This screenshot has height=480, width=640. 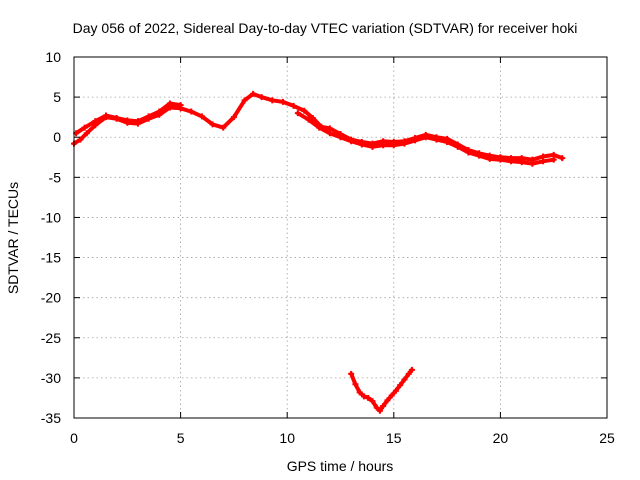 I want to click on x-tick-label: 20, so click(x=501, y=438).